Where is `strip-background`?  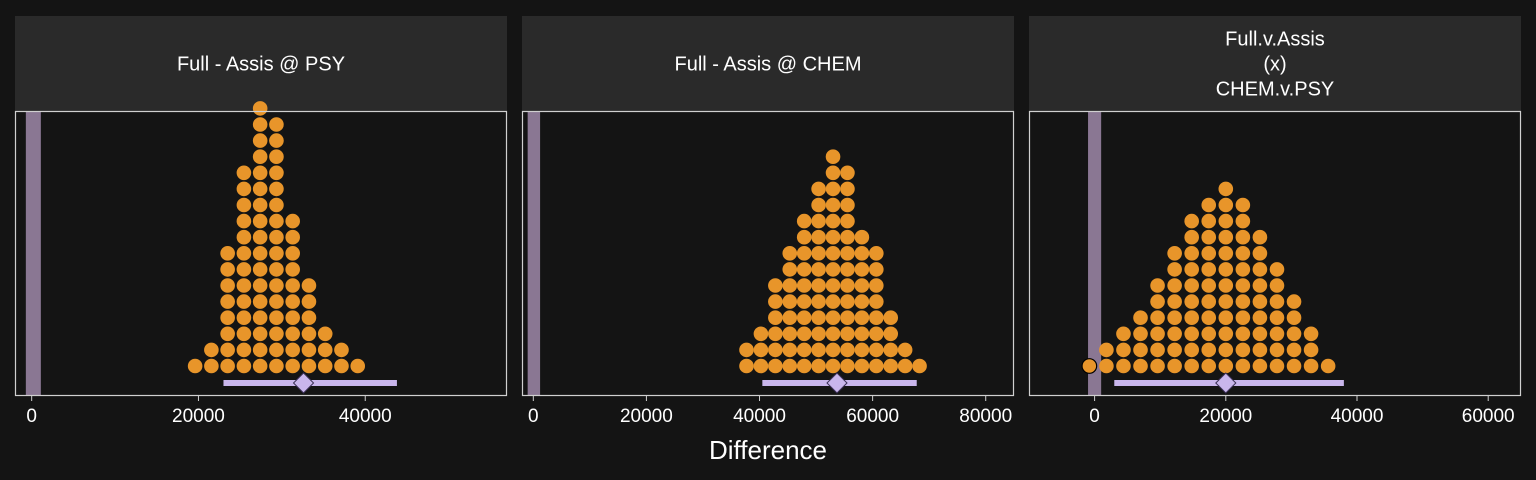
strip-background is located at coordinates (261, 63).